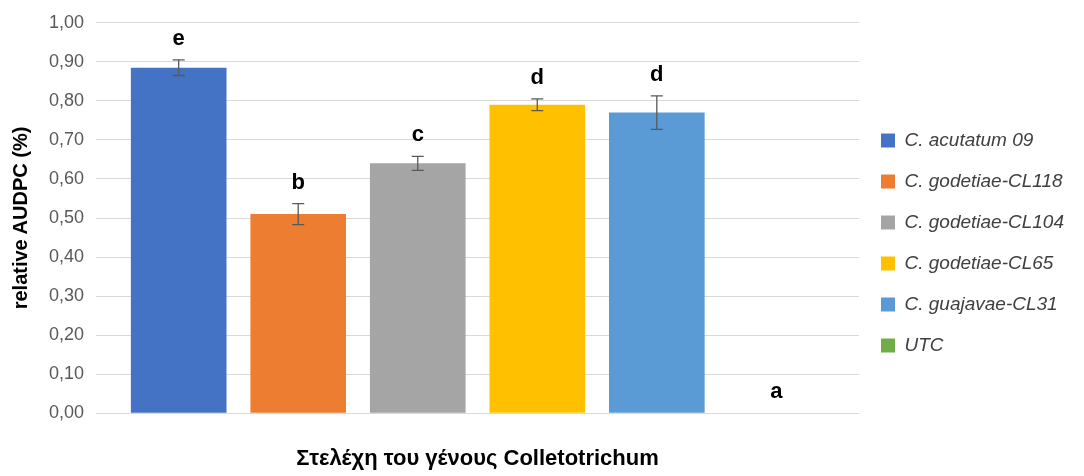 This screenshot has height=476, width=1084. Describe the element at coordinates (66, 21) in the screenshot. I see `y-tick-label: 1,00` at that location.